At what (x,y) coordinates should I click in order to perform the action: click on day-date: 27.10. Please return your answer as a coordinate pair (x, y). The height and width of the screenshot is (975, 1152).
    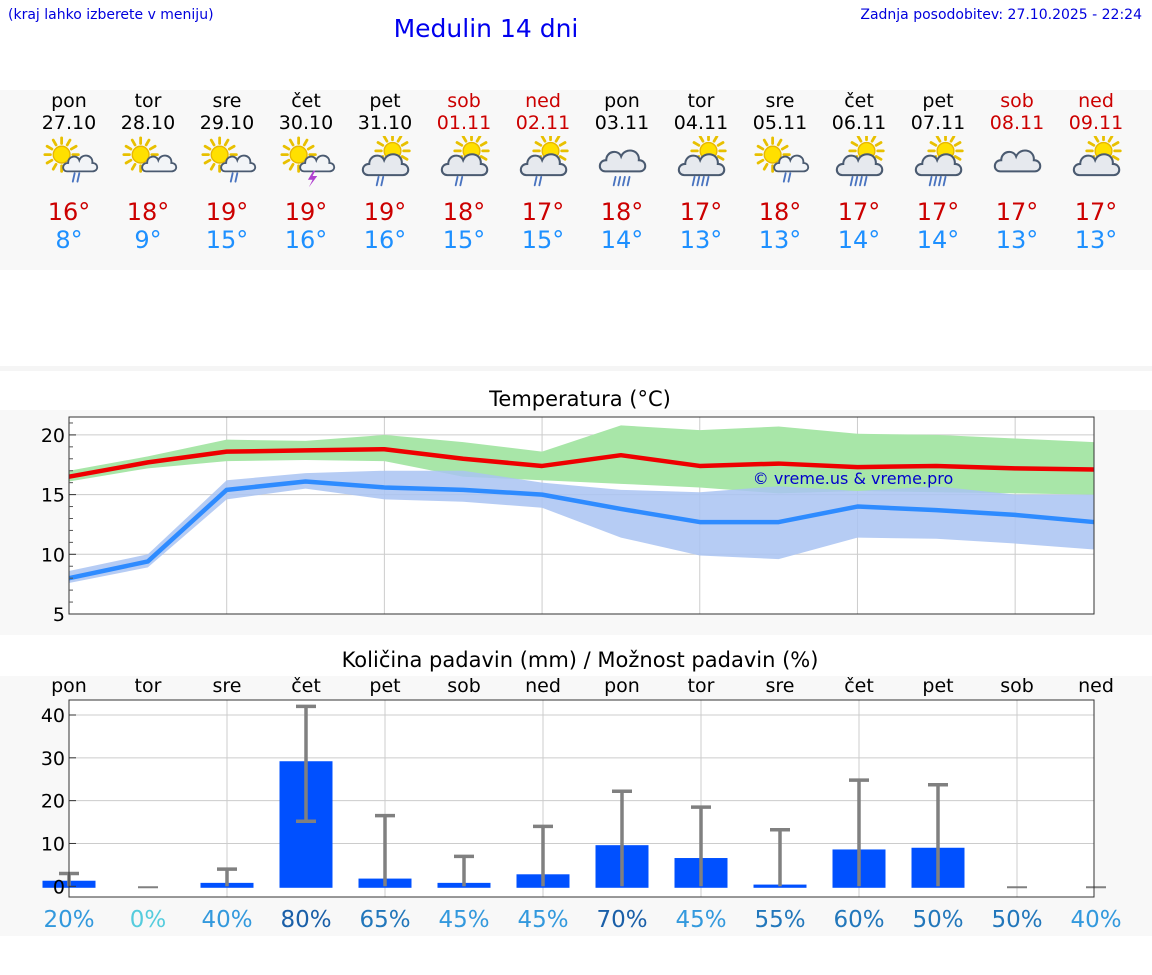
    Looking at the image, I should click on (69, 123).